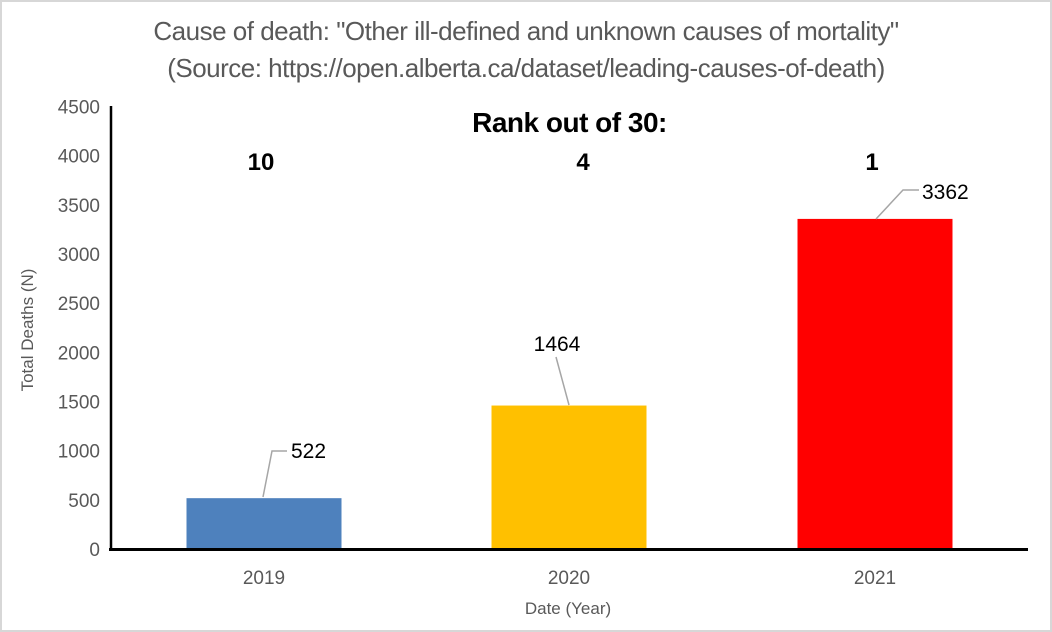 The height and width of the screenshot is (632, 1052). Describe the element at coordinates (569, 122) in the screenshot. I see `rank-annotation-heading: Rank out of 30:` at that location.